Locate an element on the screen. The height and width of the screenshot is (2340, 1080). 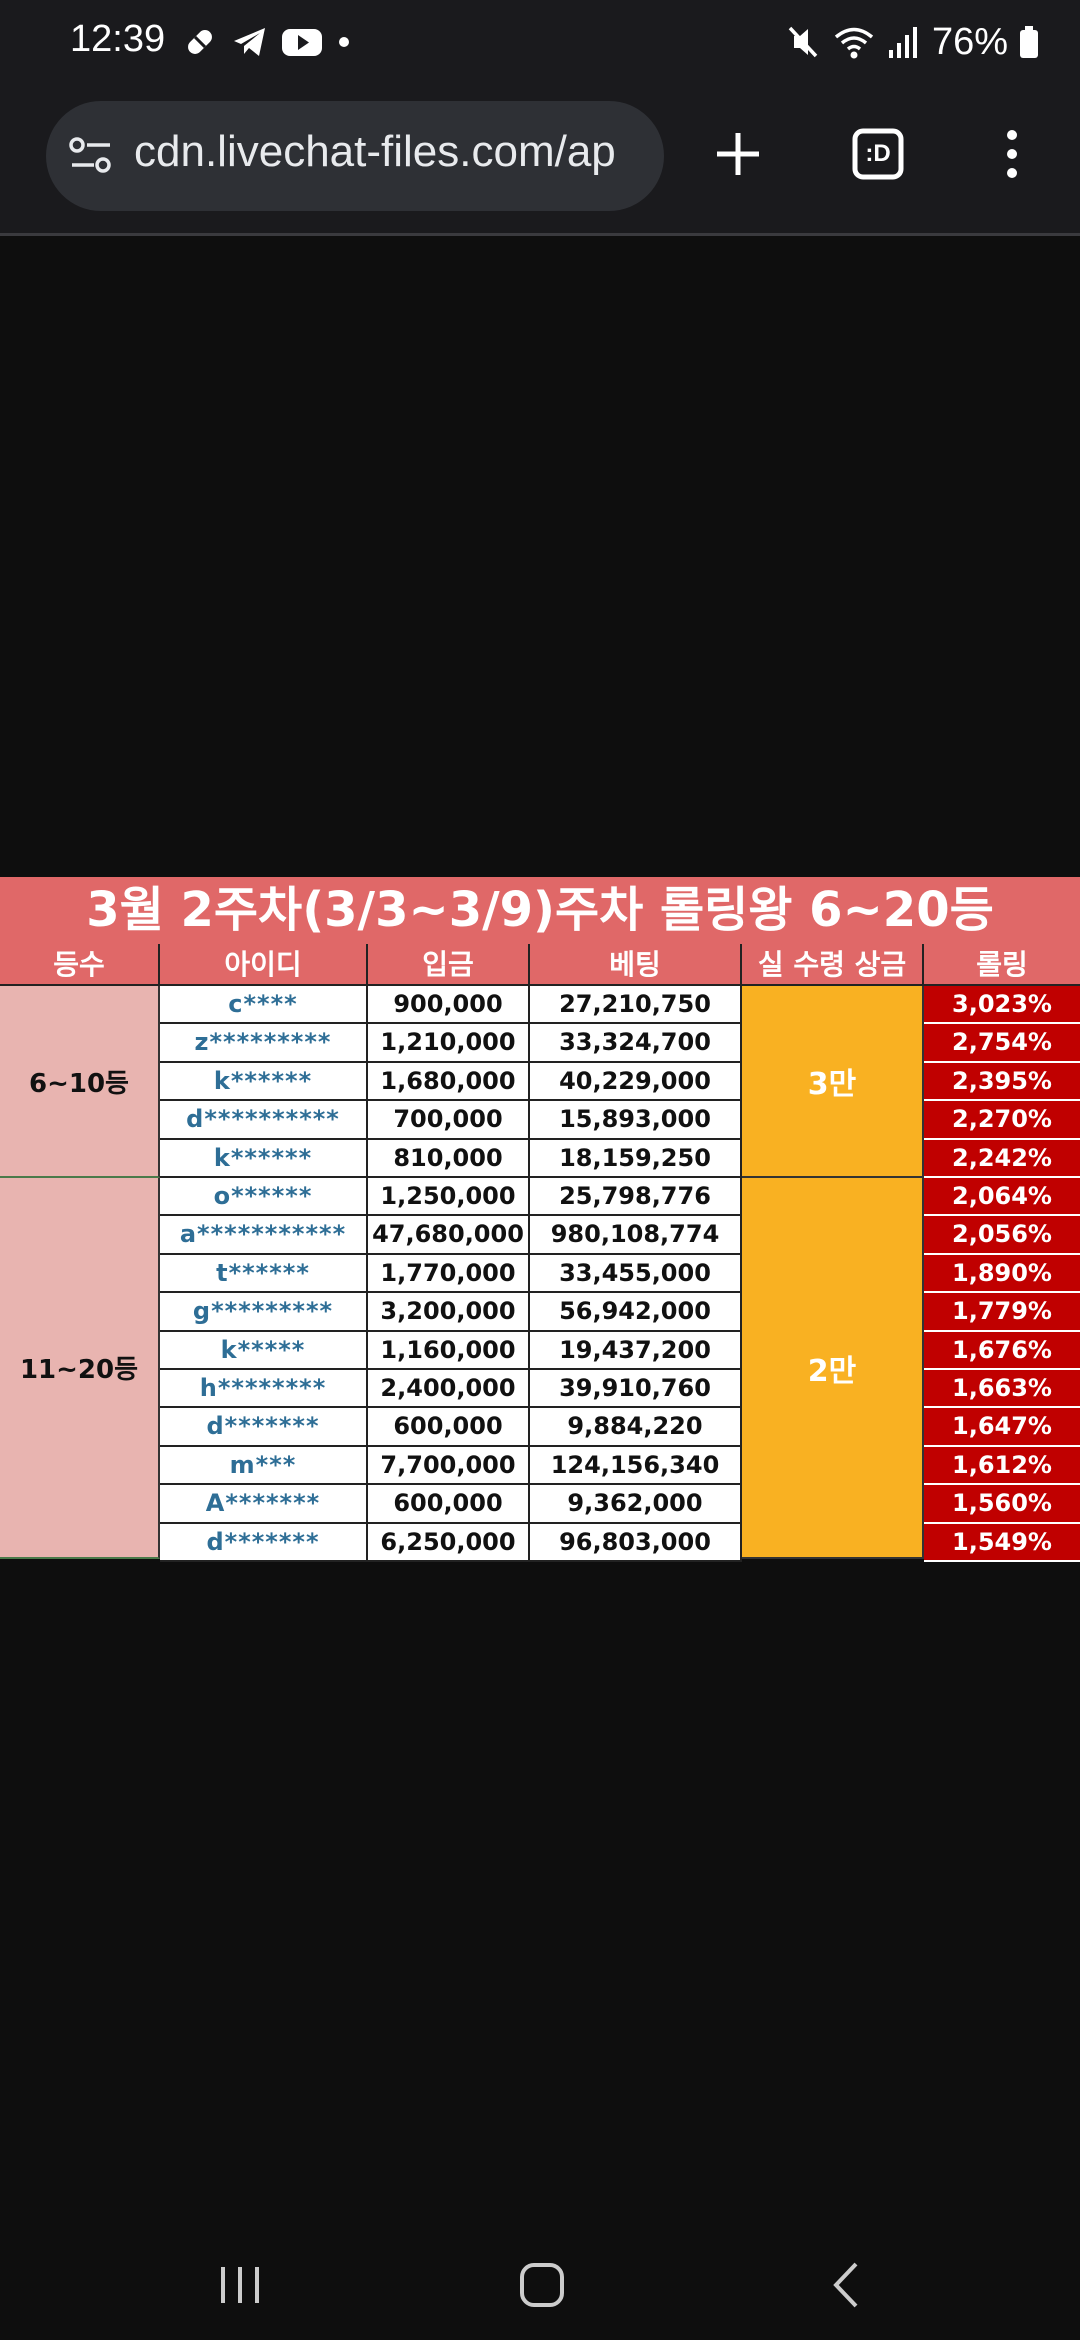
dot-icon is located at coordinates (344, 42).